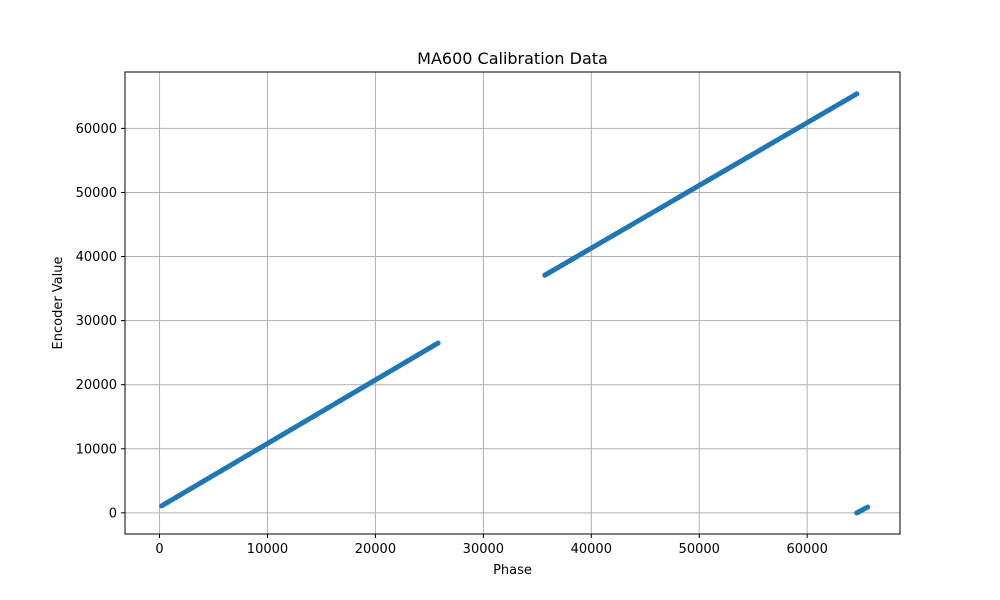 Image resolution: width=1000 pixels, height=600 pixels. Describe the element at coordinates (96, 193) in the screenshot. I see `y-tick-label: 50000` at that location.